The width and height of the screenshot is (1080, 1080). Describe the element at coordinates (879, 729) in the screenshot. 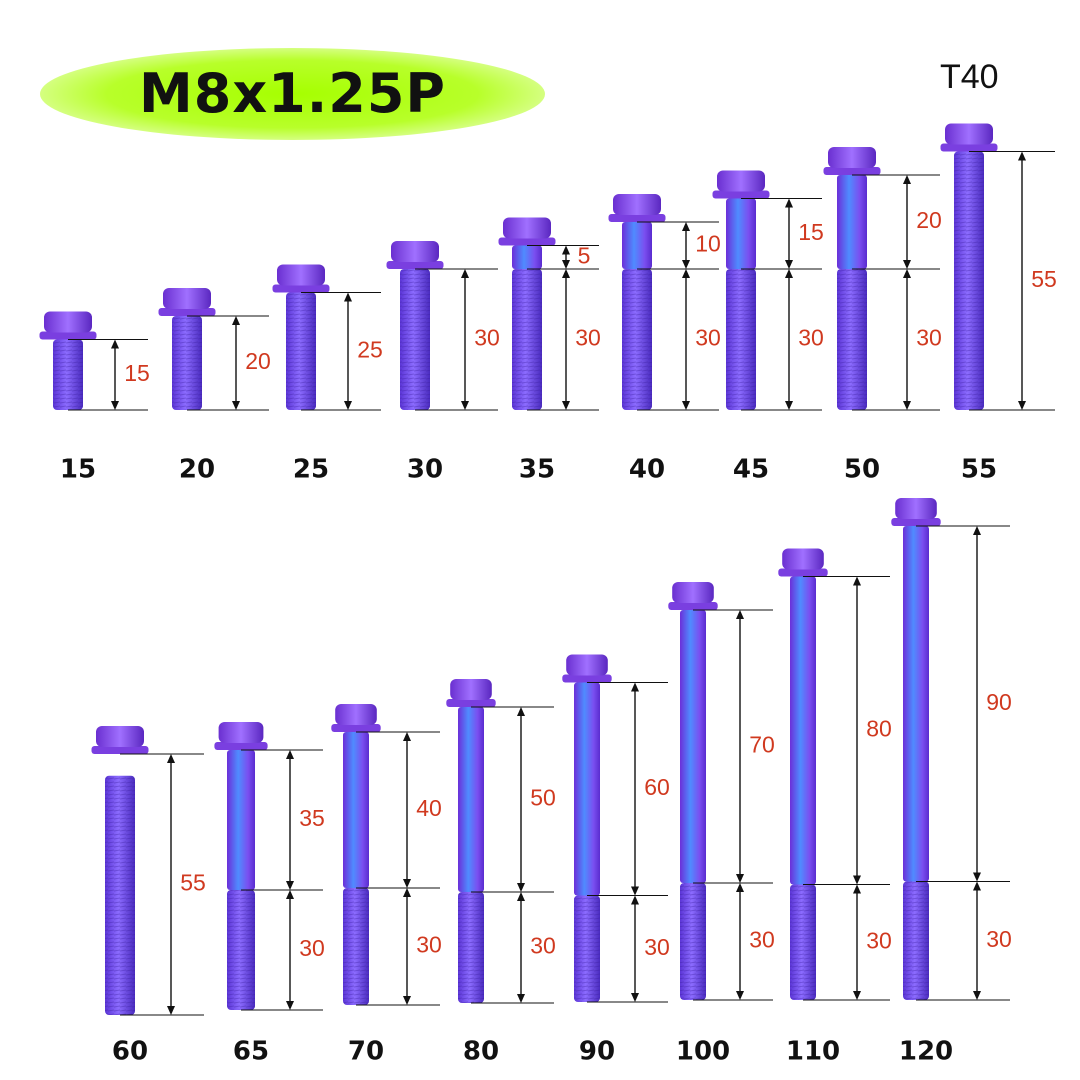

I see `shank-length-label: 80` at that location.